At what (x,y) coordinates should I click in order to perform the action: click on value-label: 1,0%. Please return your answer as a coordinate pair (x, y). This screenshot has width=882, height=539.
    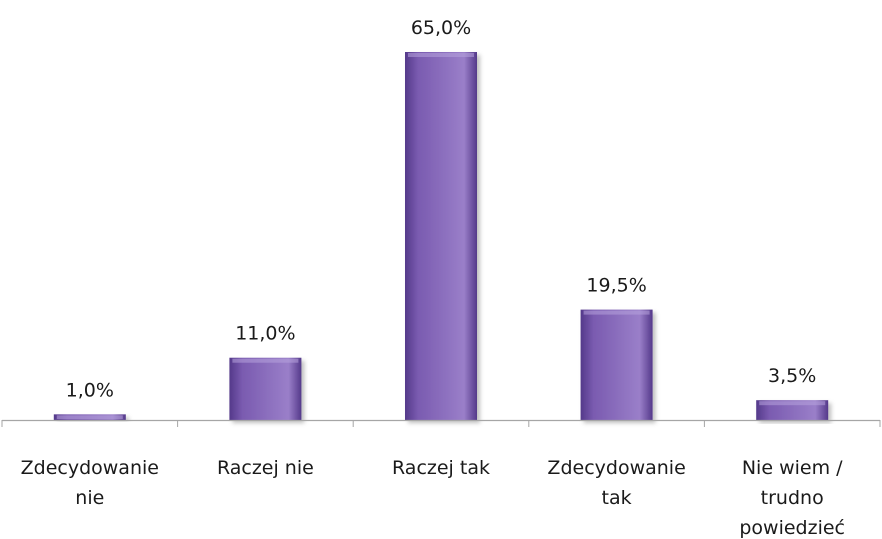
    Looking at the image, I should click on (90, 390).